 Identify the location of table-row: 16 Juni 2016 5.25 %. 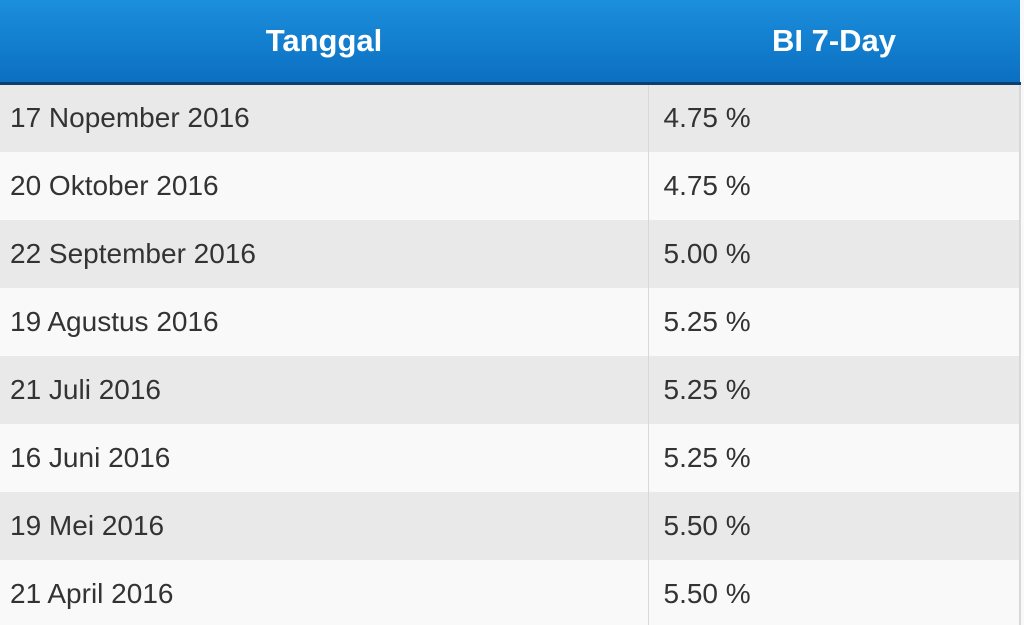
(510, 457).